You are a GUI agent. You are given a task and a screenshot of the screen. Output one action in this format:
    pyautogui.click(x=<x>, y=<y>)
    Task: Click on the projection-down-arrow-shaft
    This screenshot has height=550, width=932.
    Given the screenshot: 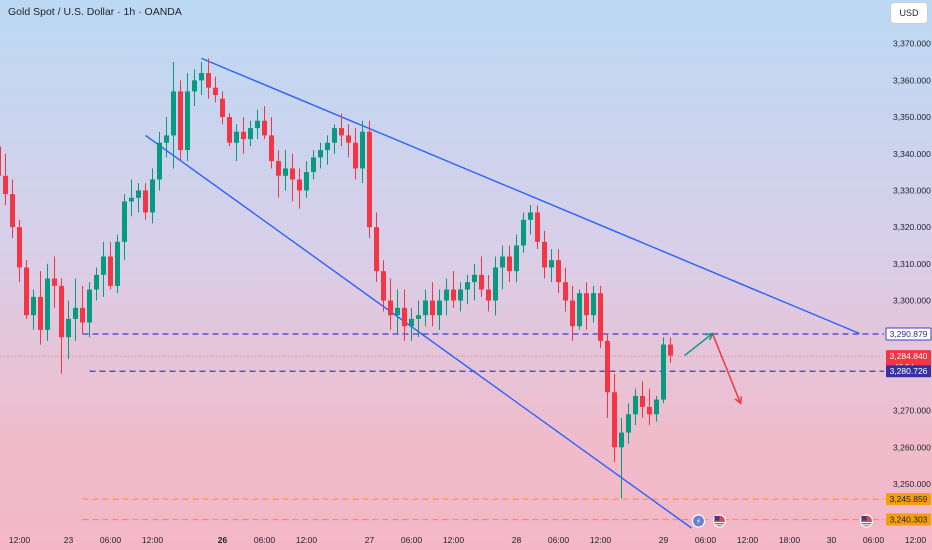 What is the action you would take?
    pyautogui.click(x=726, y=368)
    